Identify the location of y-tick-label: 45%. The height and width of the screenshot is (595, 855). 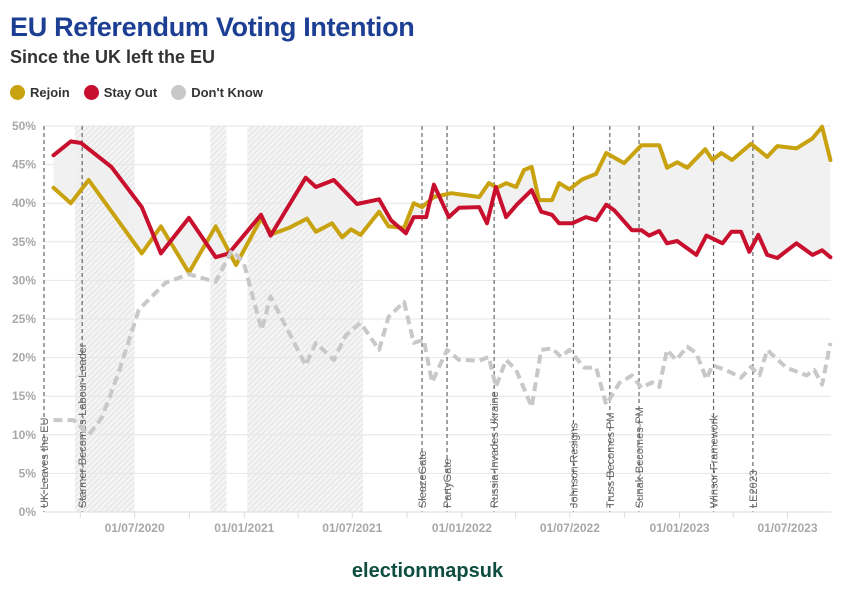
(24, 165).